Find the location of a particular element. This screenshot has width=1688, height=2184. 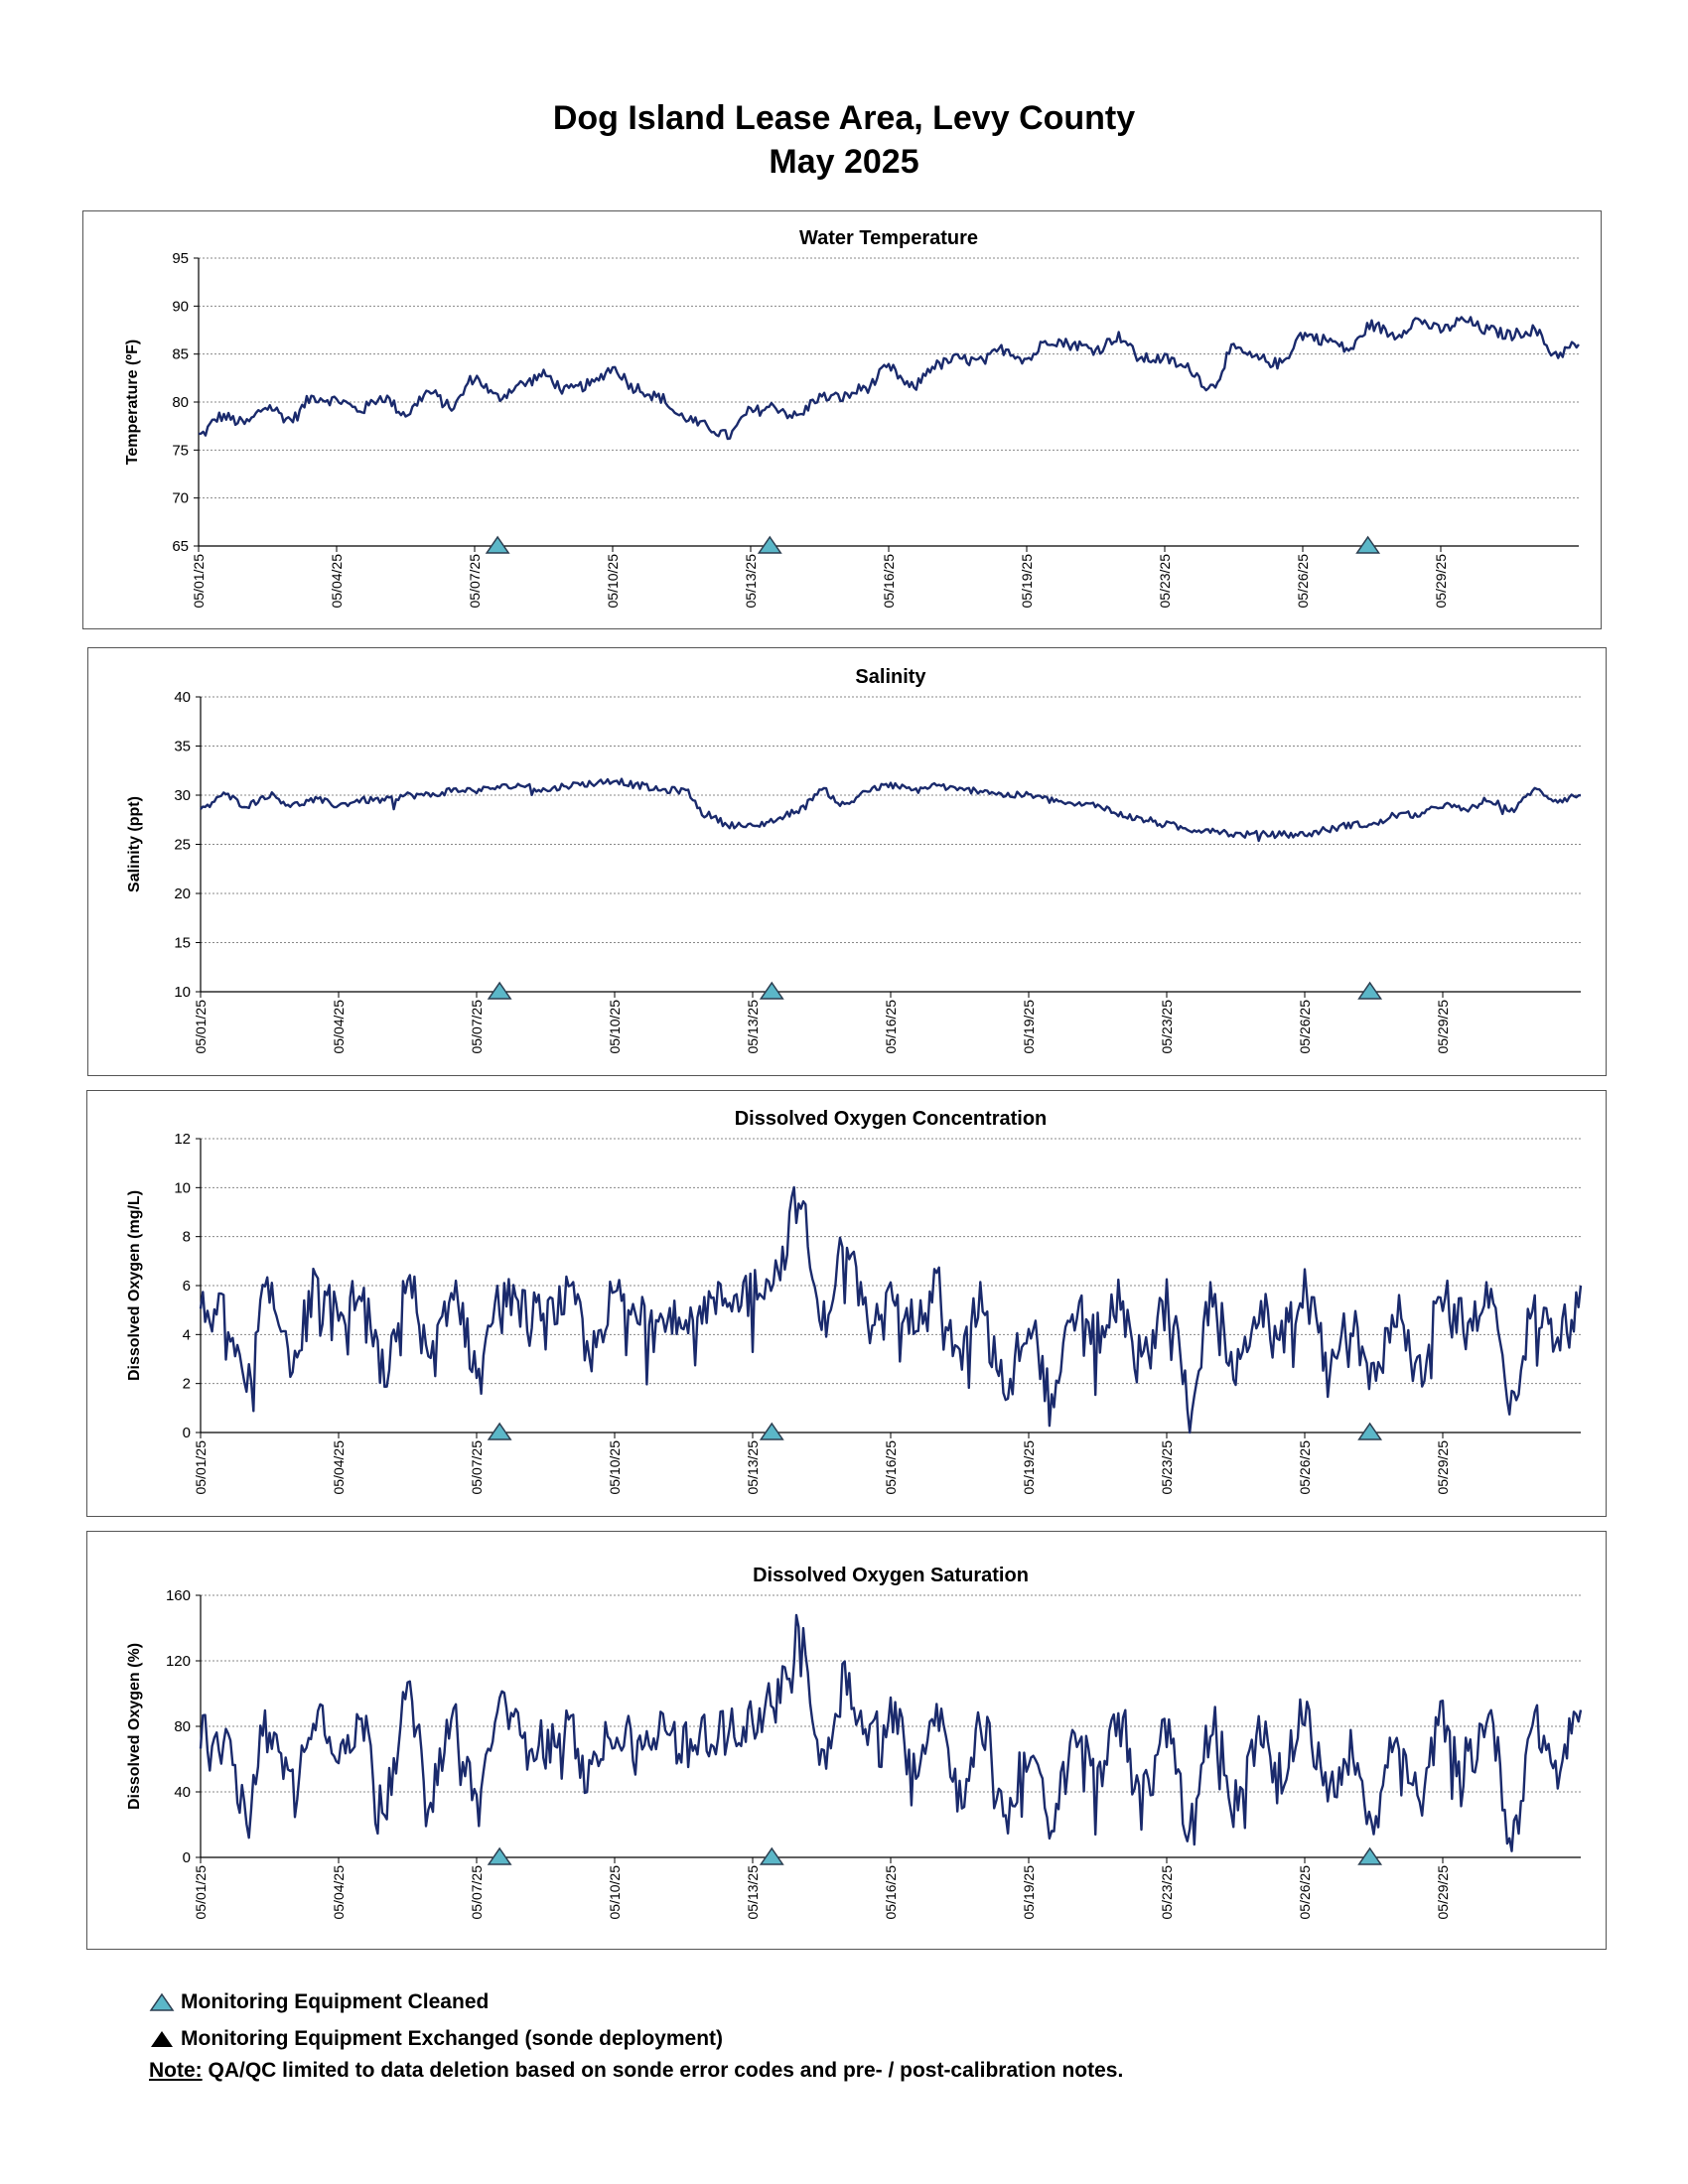

y-tick-label: 70 is located at coordinates (180, 498).